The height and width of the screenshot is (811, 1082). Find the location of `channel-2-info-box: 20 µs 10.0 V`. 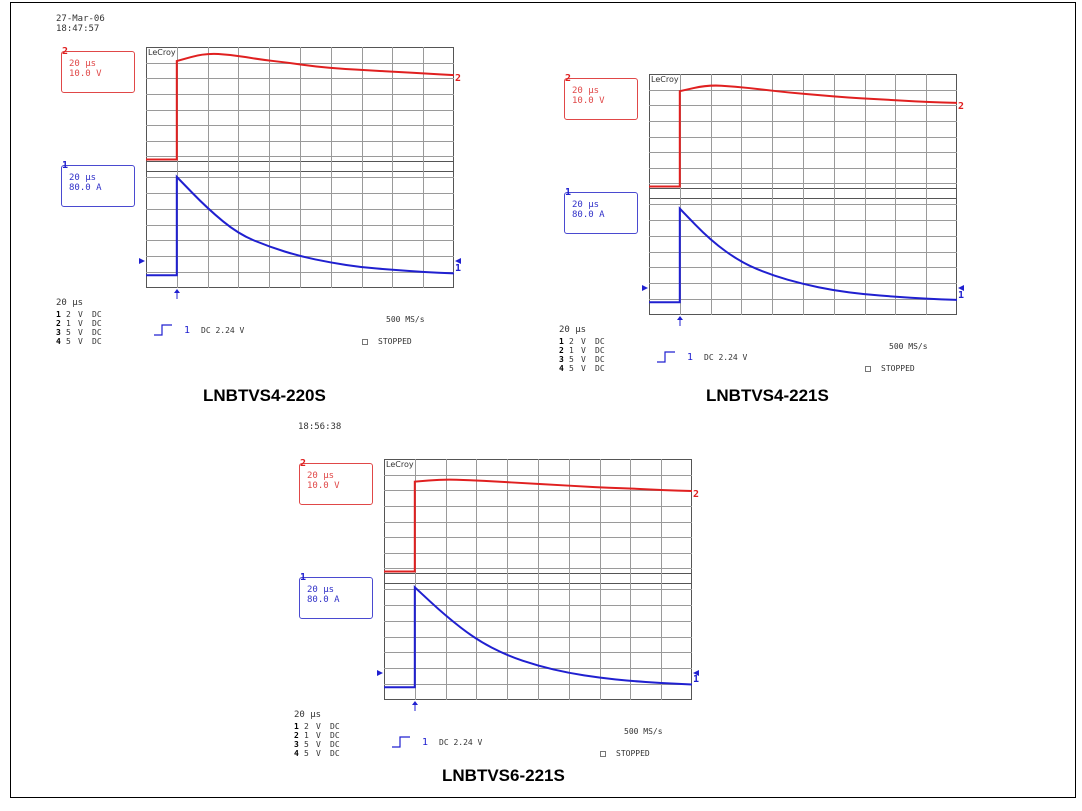

channel-2-info-box: 20 µs 10.0 V is located at coordinates (336, 484).